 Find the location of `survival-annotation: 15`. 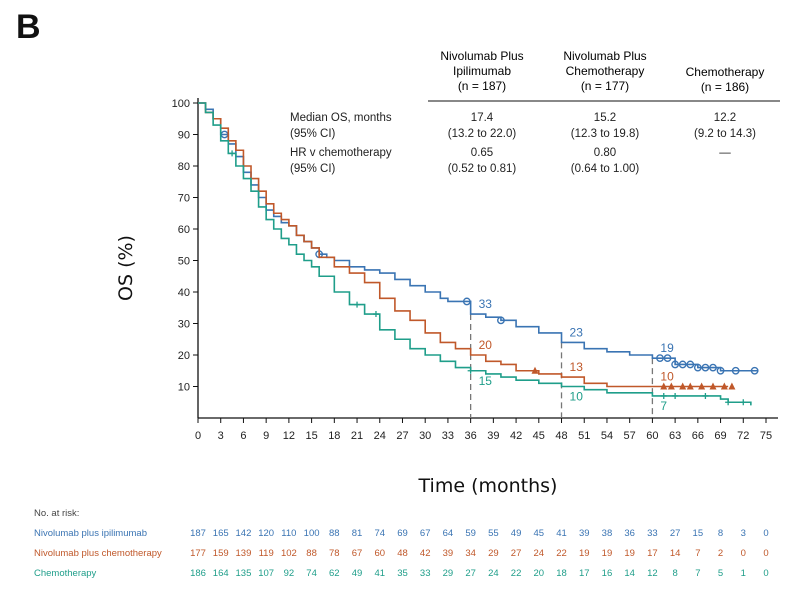

survival-annotation: 15 is located at coordinates (486, 381).